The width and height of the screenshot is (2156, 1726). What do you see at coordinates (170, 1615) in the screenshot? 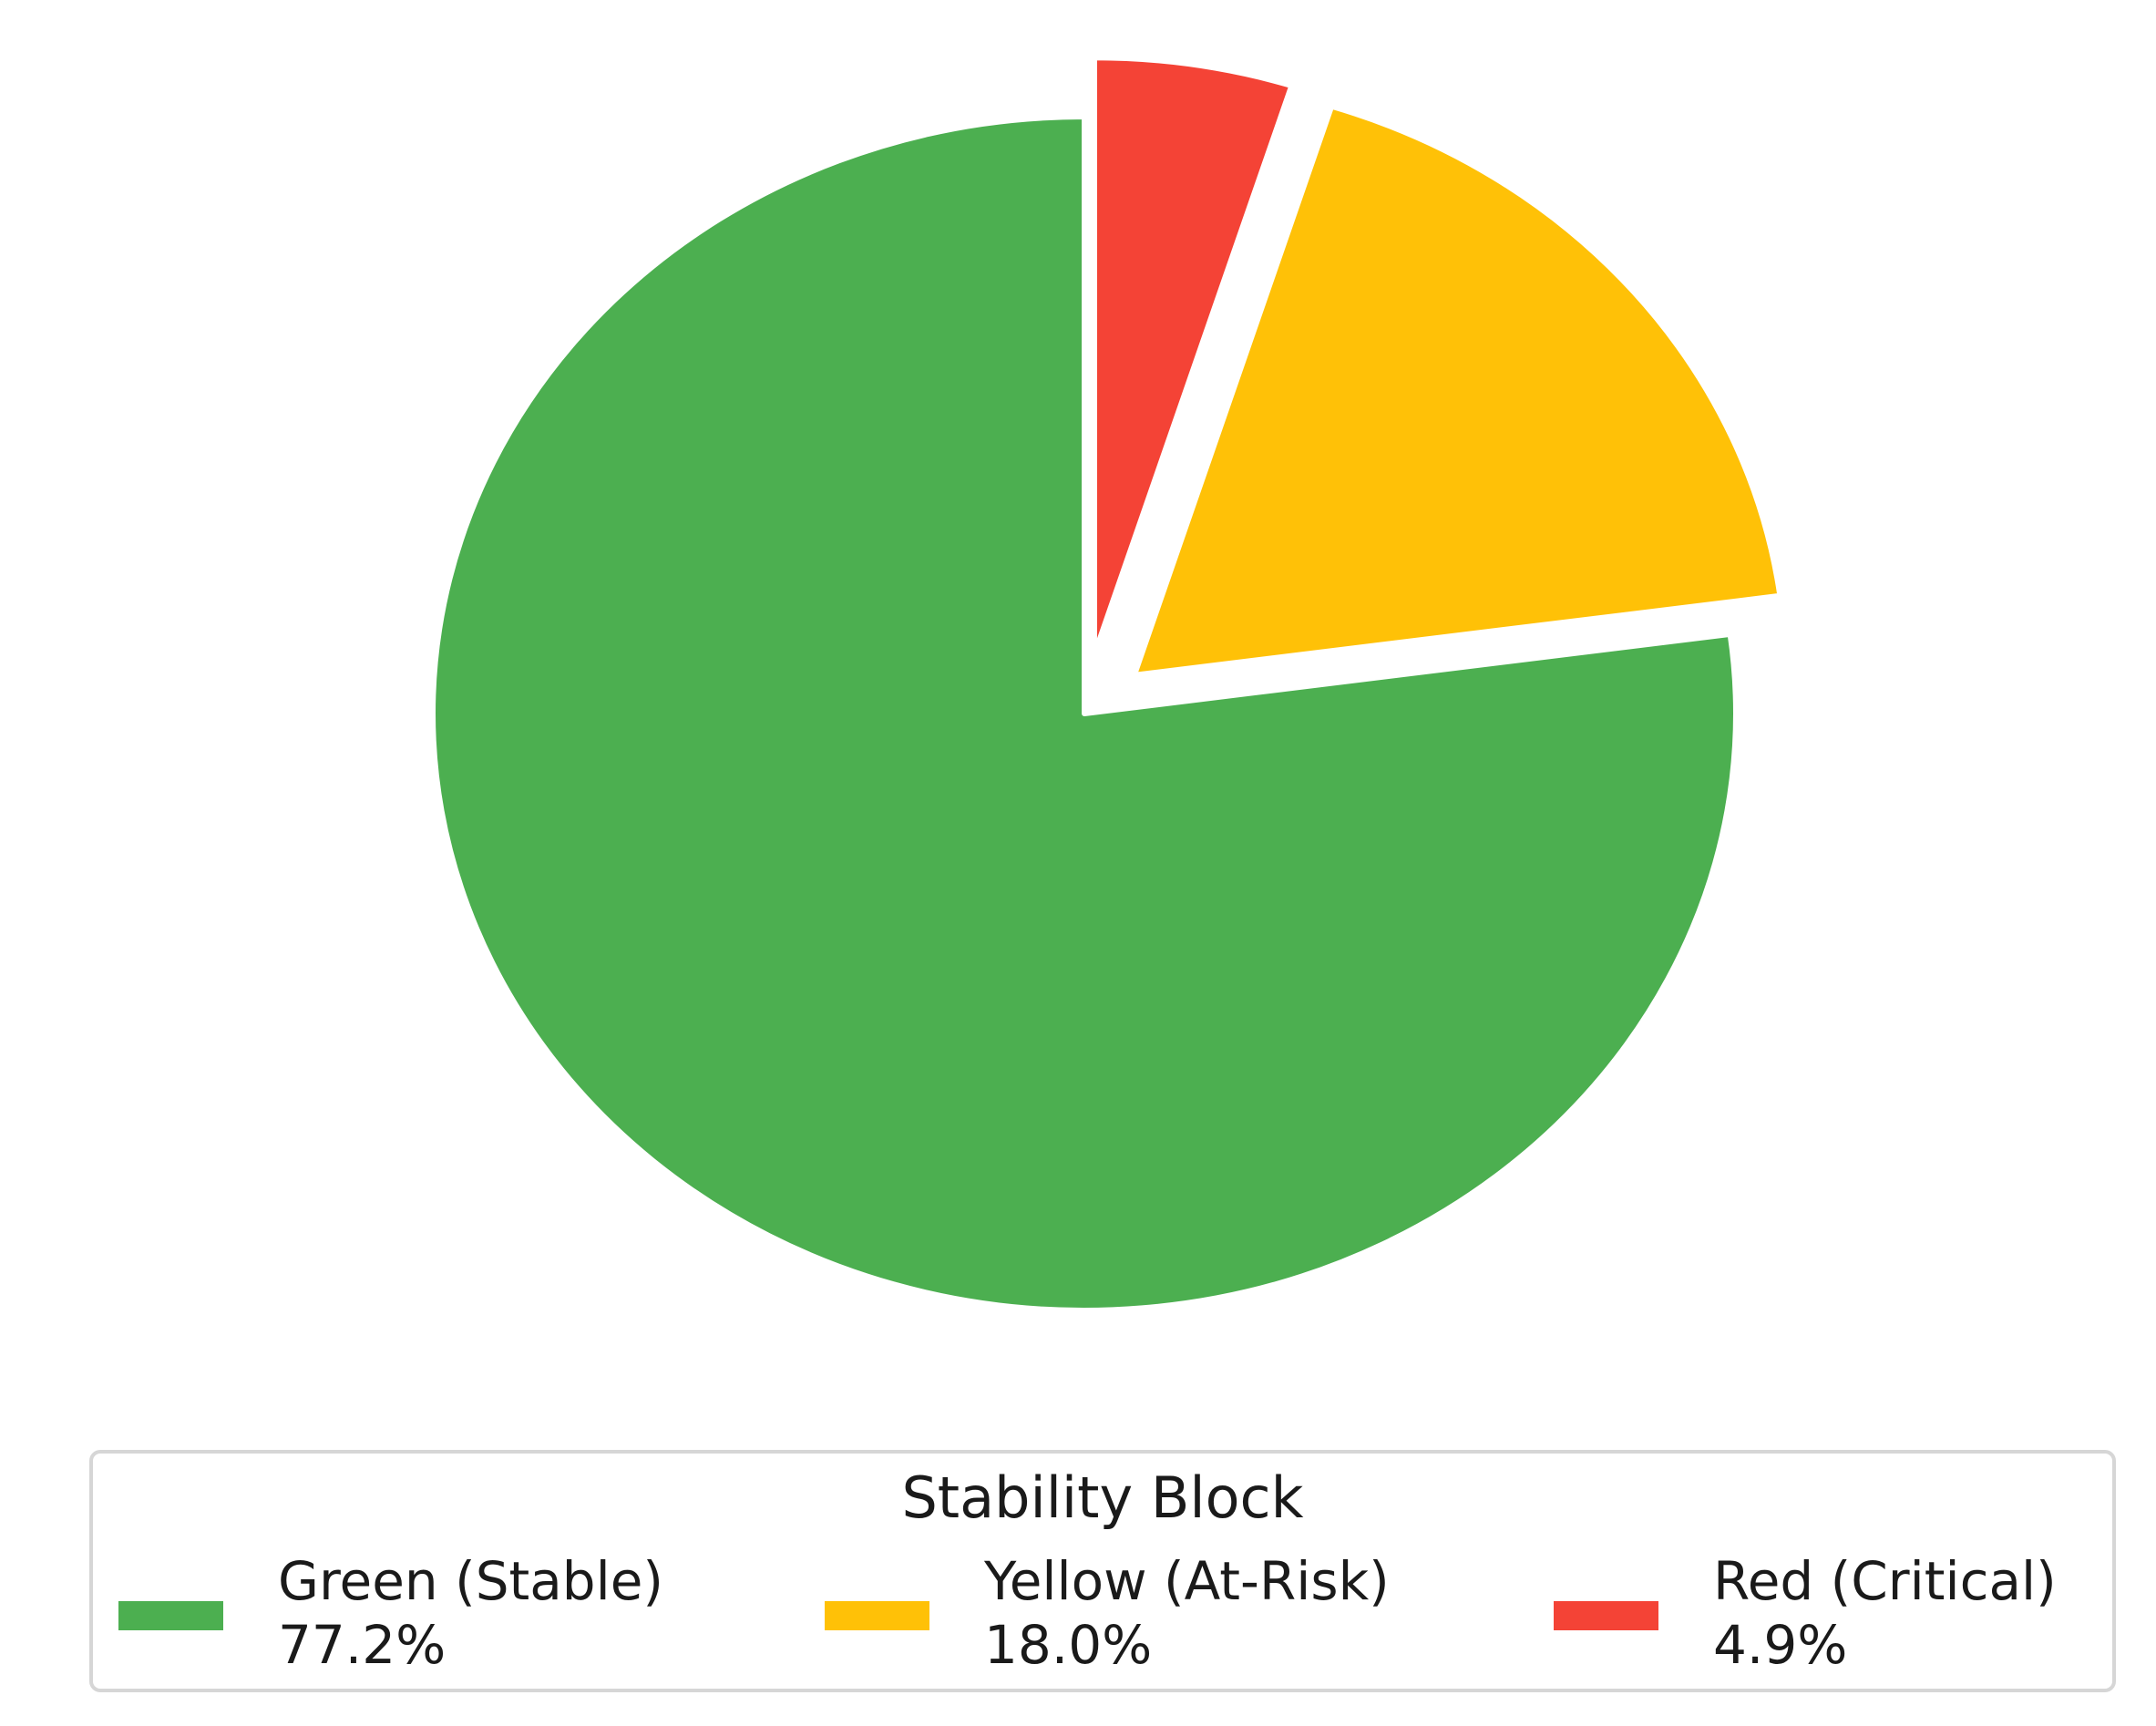
I see `legend-swatch-green` at bounding box center [170, 1615].